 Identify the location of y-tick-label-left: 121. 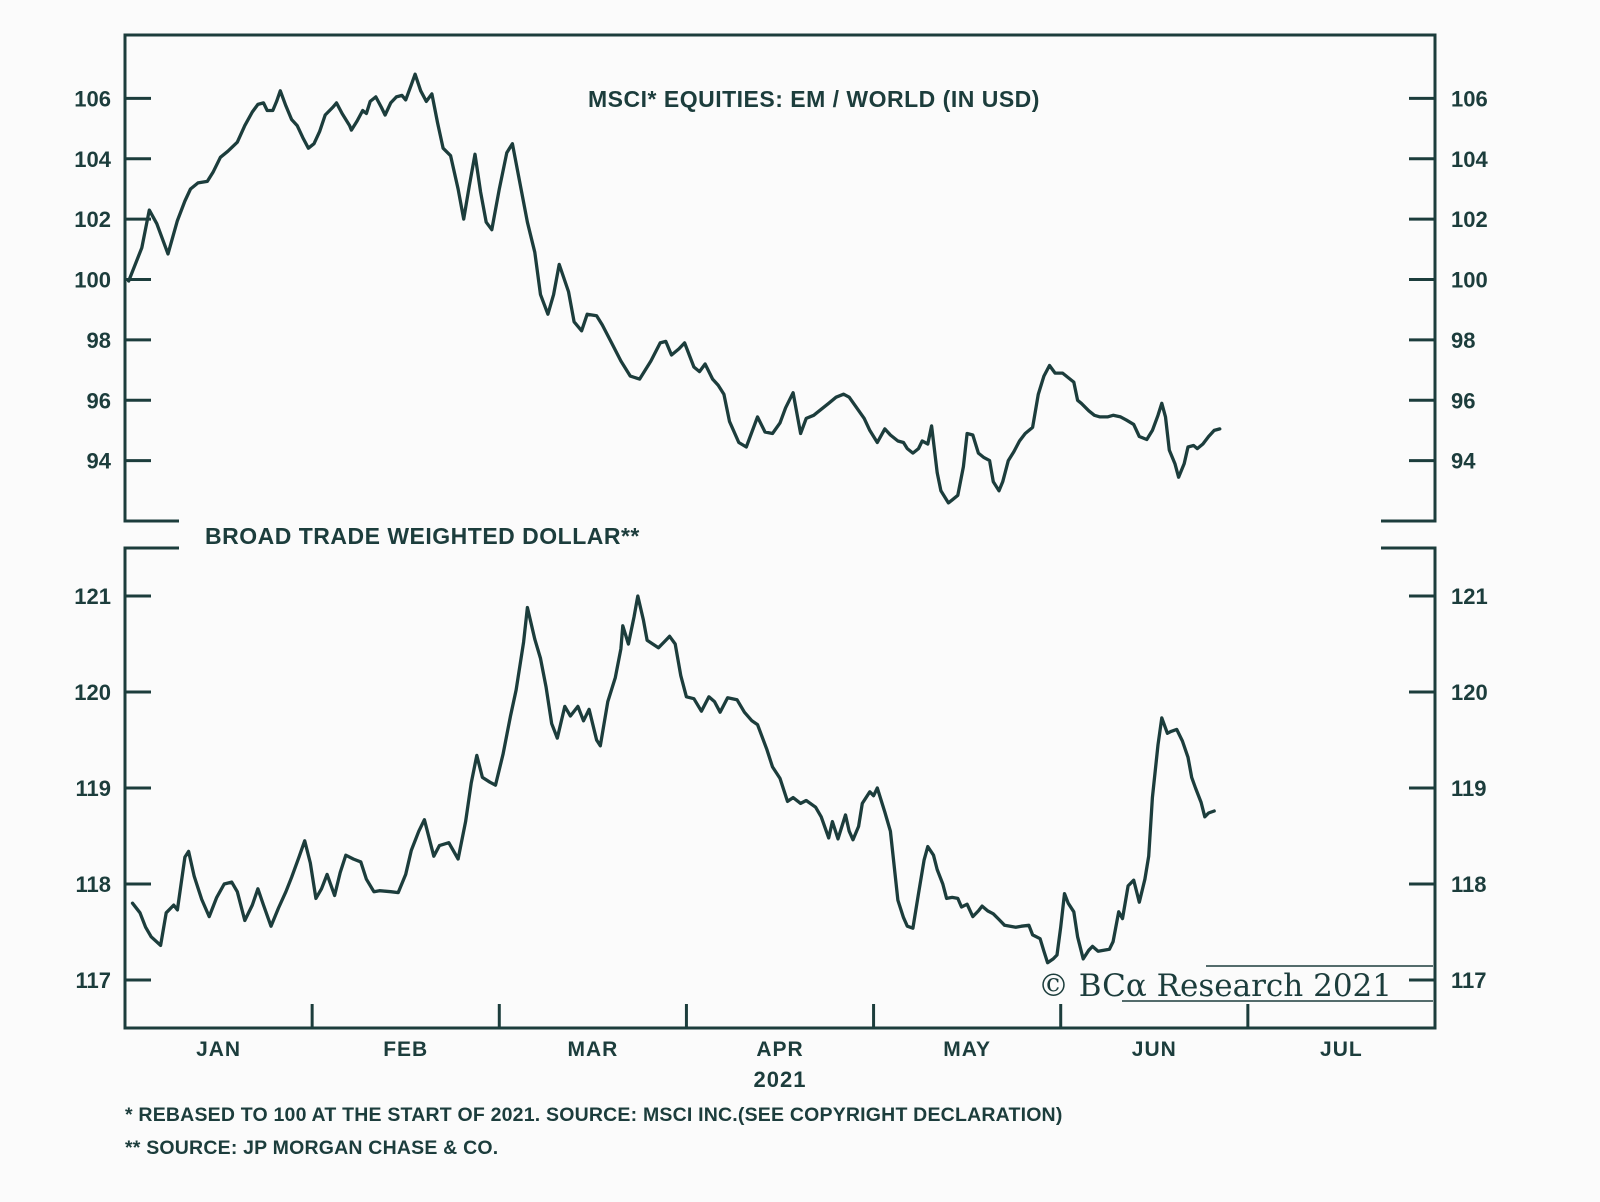
(92, 596).